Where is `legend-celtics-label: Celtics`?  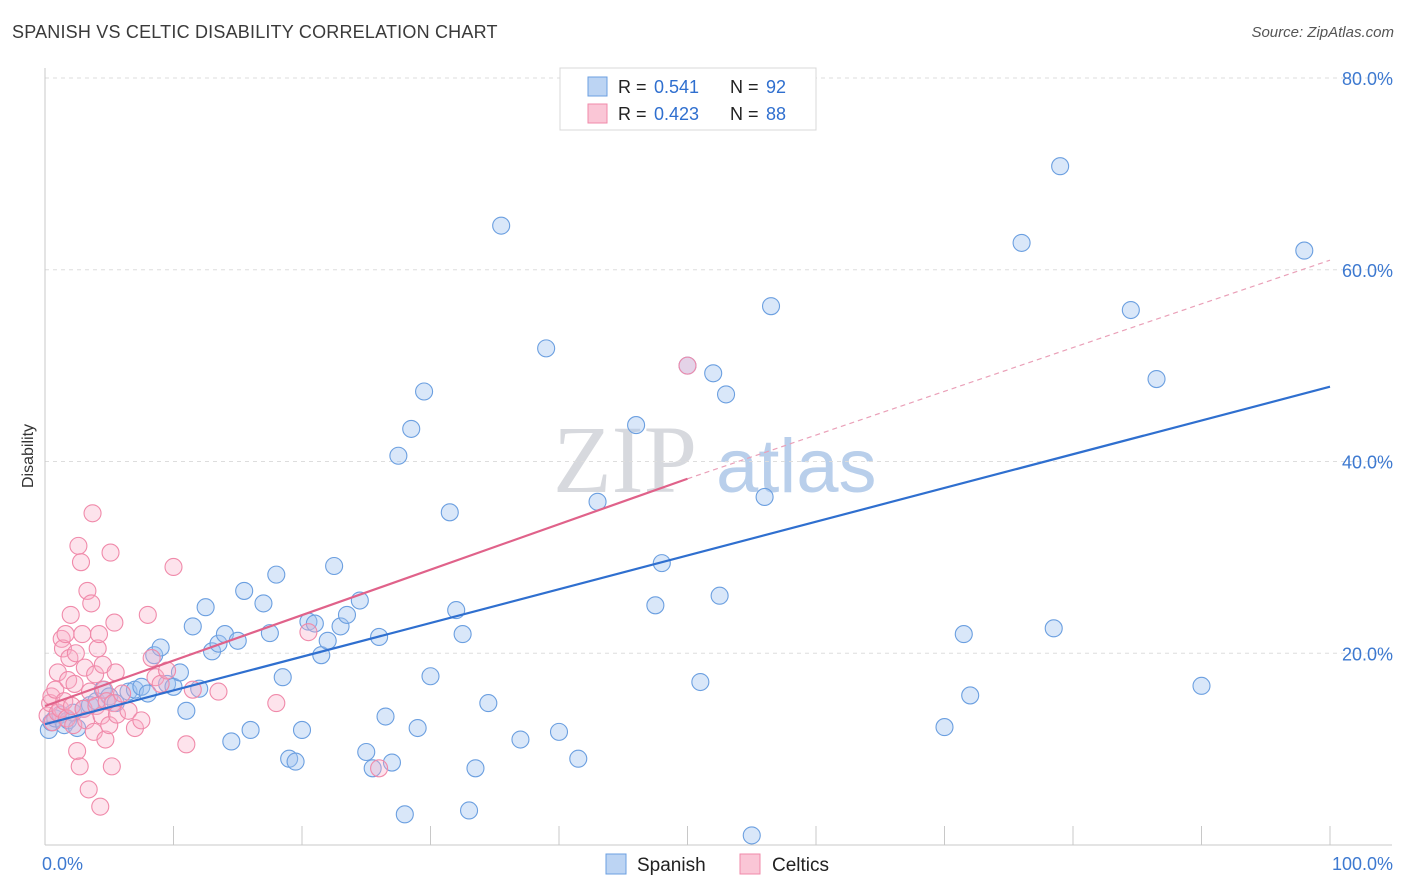 legend-celtics-label: Celtics is located at coordinates (800, 865).